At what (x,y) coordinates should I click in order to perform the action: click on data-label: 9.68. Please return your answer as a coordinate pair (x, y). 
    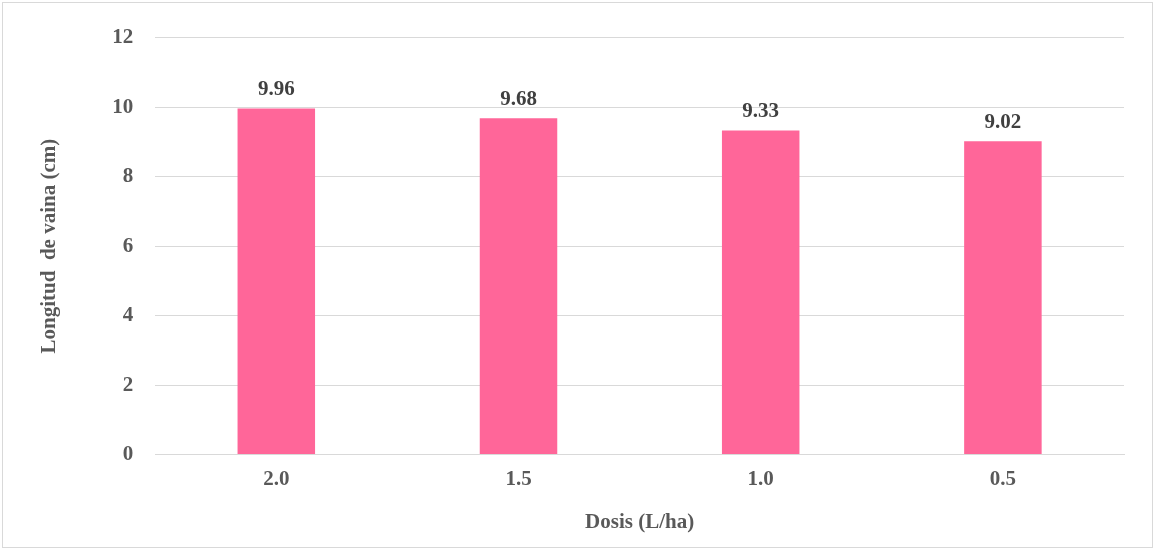
    Looking at the image, I should click on (518, 98).